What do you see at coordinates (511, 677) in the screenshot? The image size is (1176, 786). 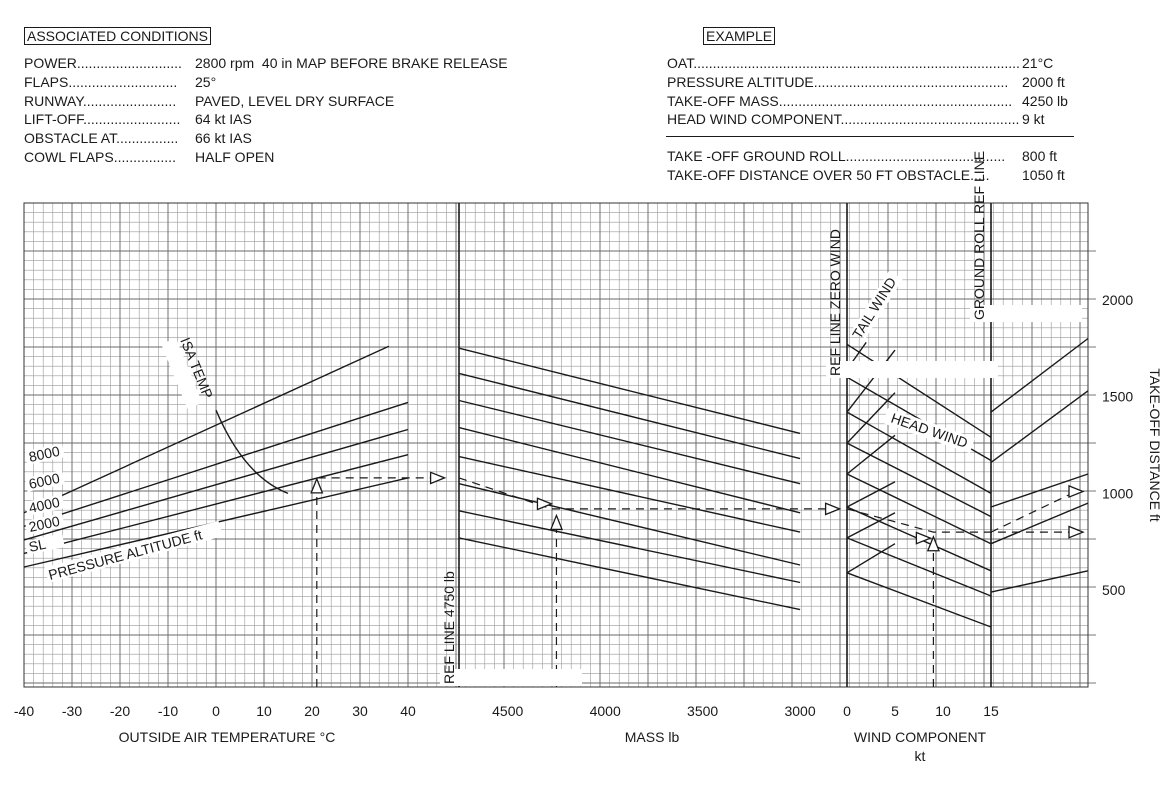 I see `ref-mass-bg` at bounding box center [511, 677].